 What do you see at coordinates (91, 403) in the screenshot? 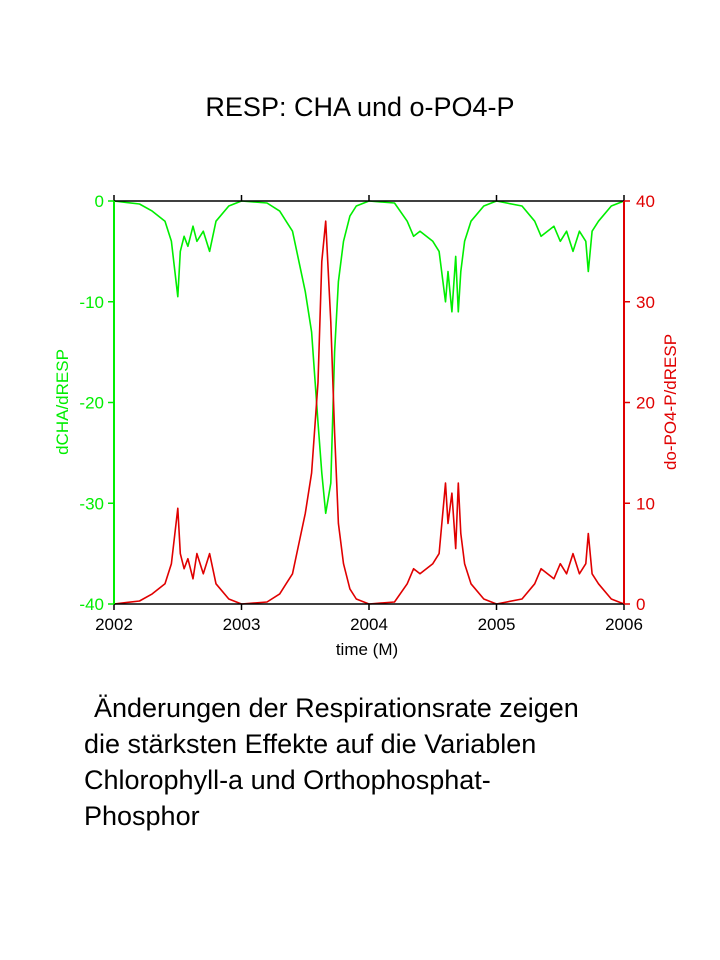
I see `y-left-tick-label: -20` at bounding box center [91, 403].